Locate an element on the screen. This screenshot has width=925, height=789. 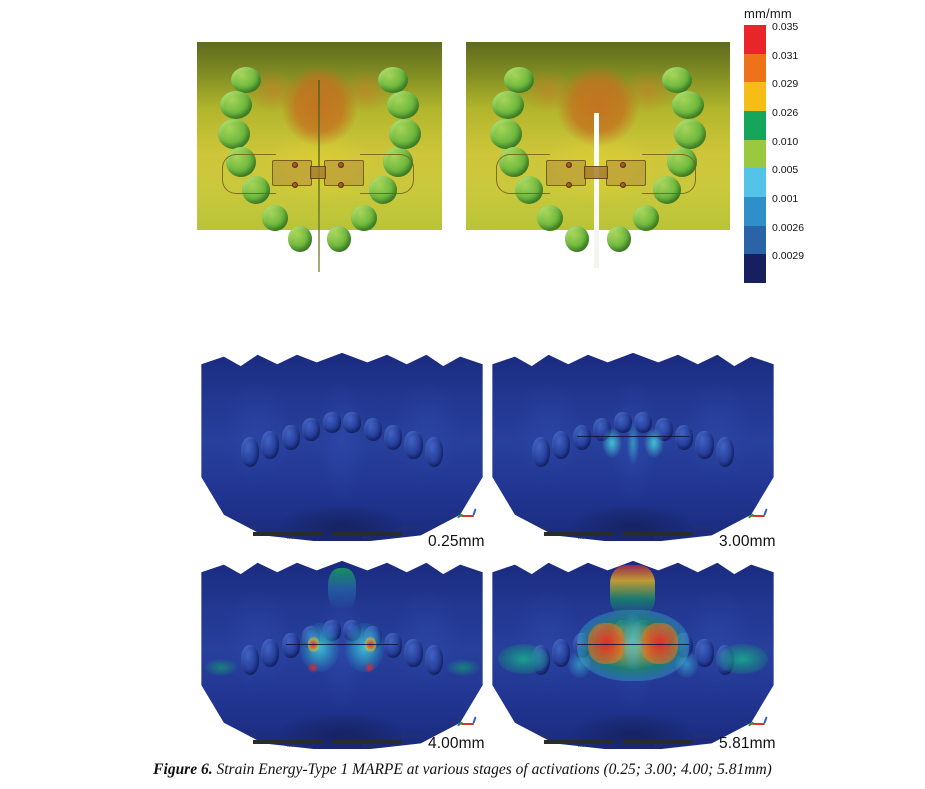
panel-frontal-025: 0.00 12.50 37.50 50.00 (mm) X is located at coordinates (342, 444).